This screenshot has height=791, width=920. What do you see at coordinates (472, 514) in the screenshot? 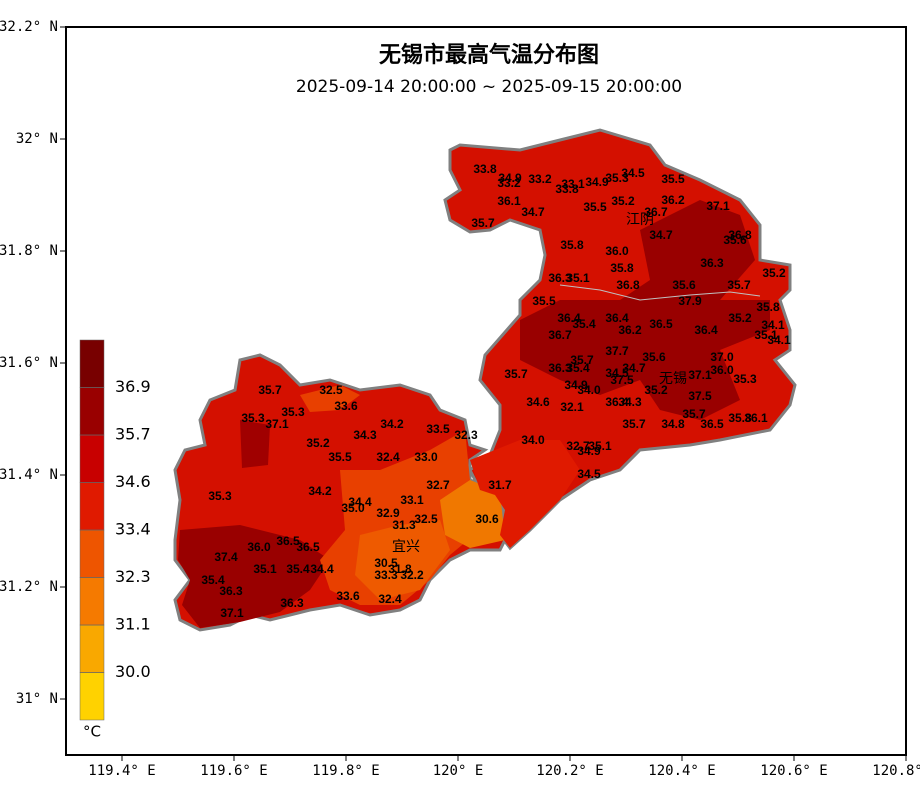
I see `cool-patch` at bounding box center [472, 514].